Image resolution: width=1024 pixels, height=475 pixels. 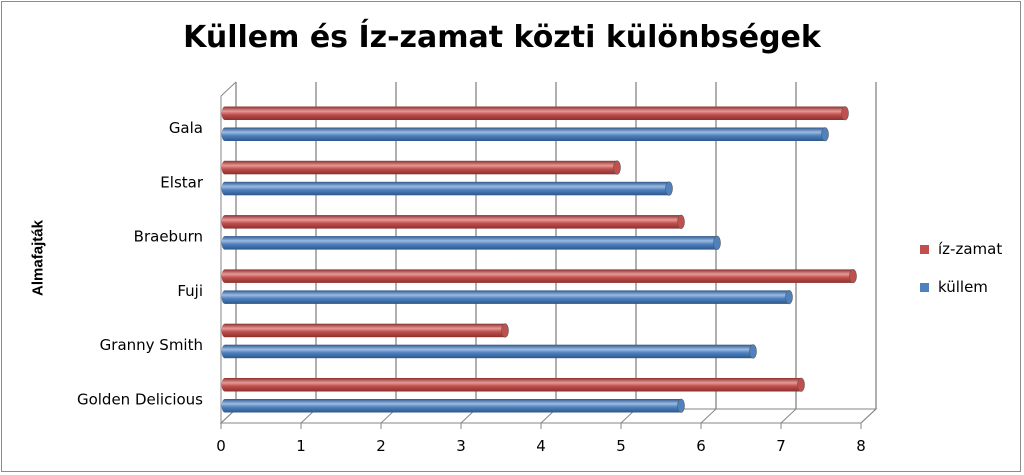 What do you see at coordinates (190, 291) in the screenshot?
I see `category-label: Fuji` at bounding box center [190, 291].